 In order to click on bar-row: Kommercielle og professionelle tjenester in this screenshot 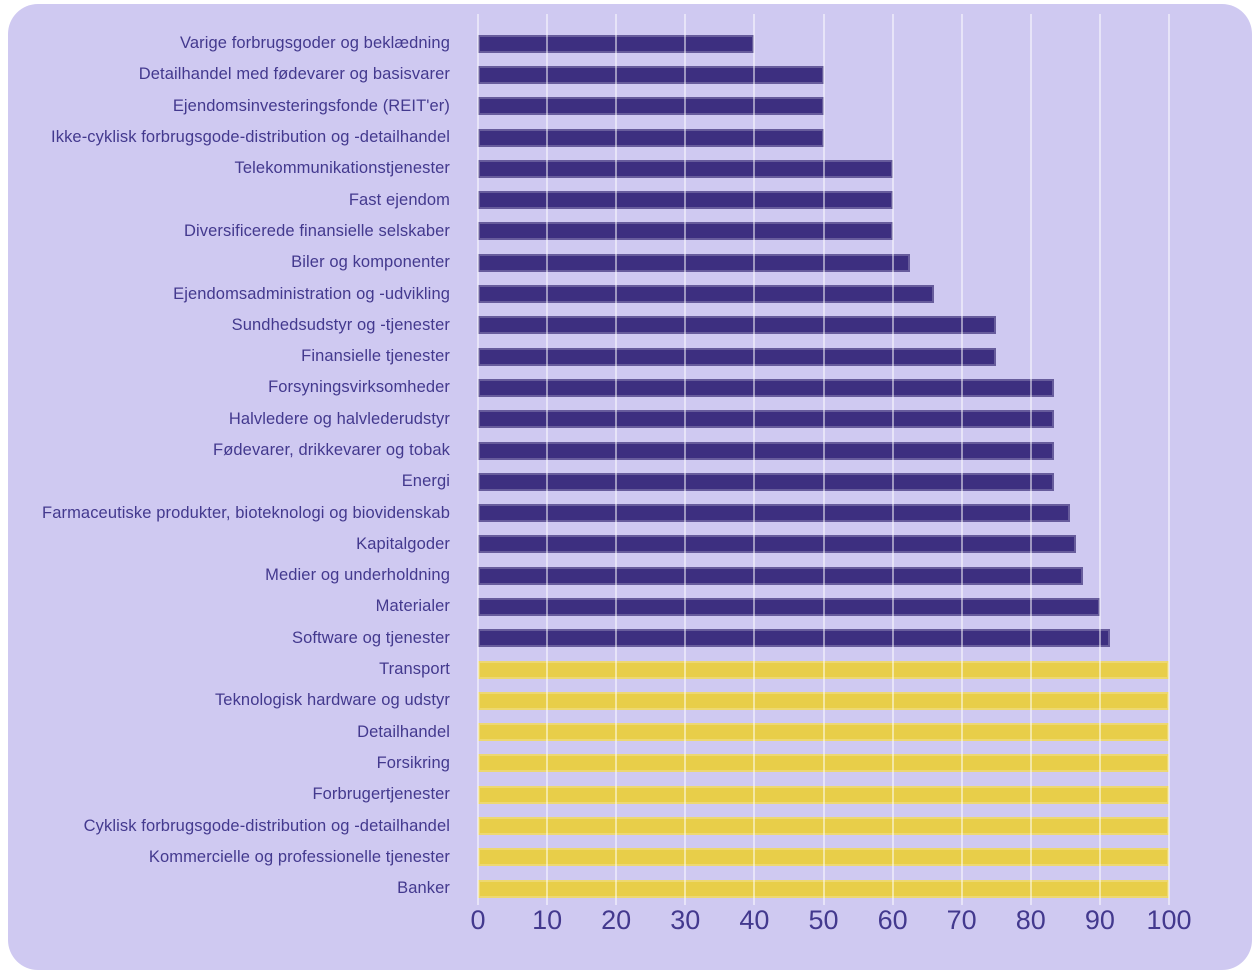, I will do `click(588, 857)`.